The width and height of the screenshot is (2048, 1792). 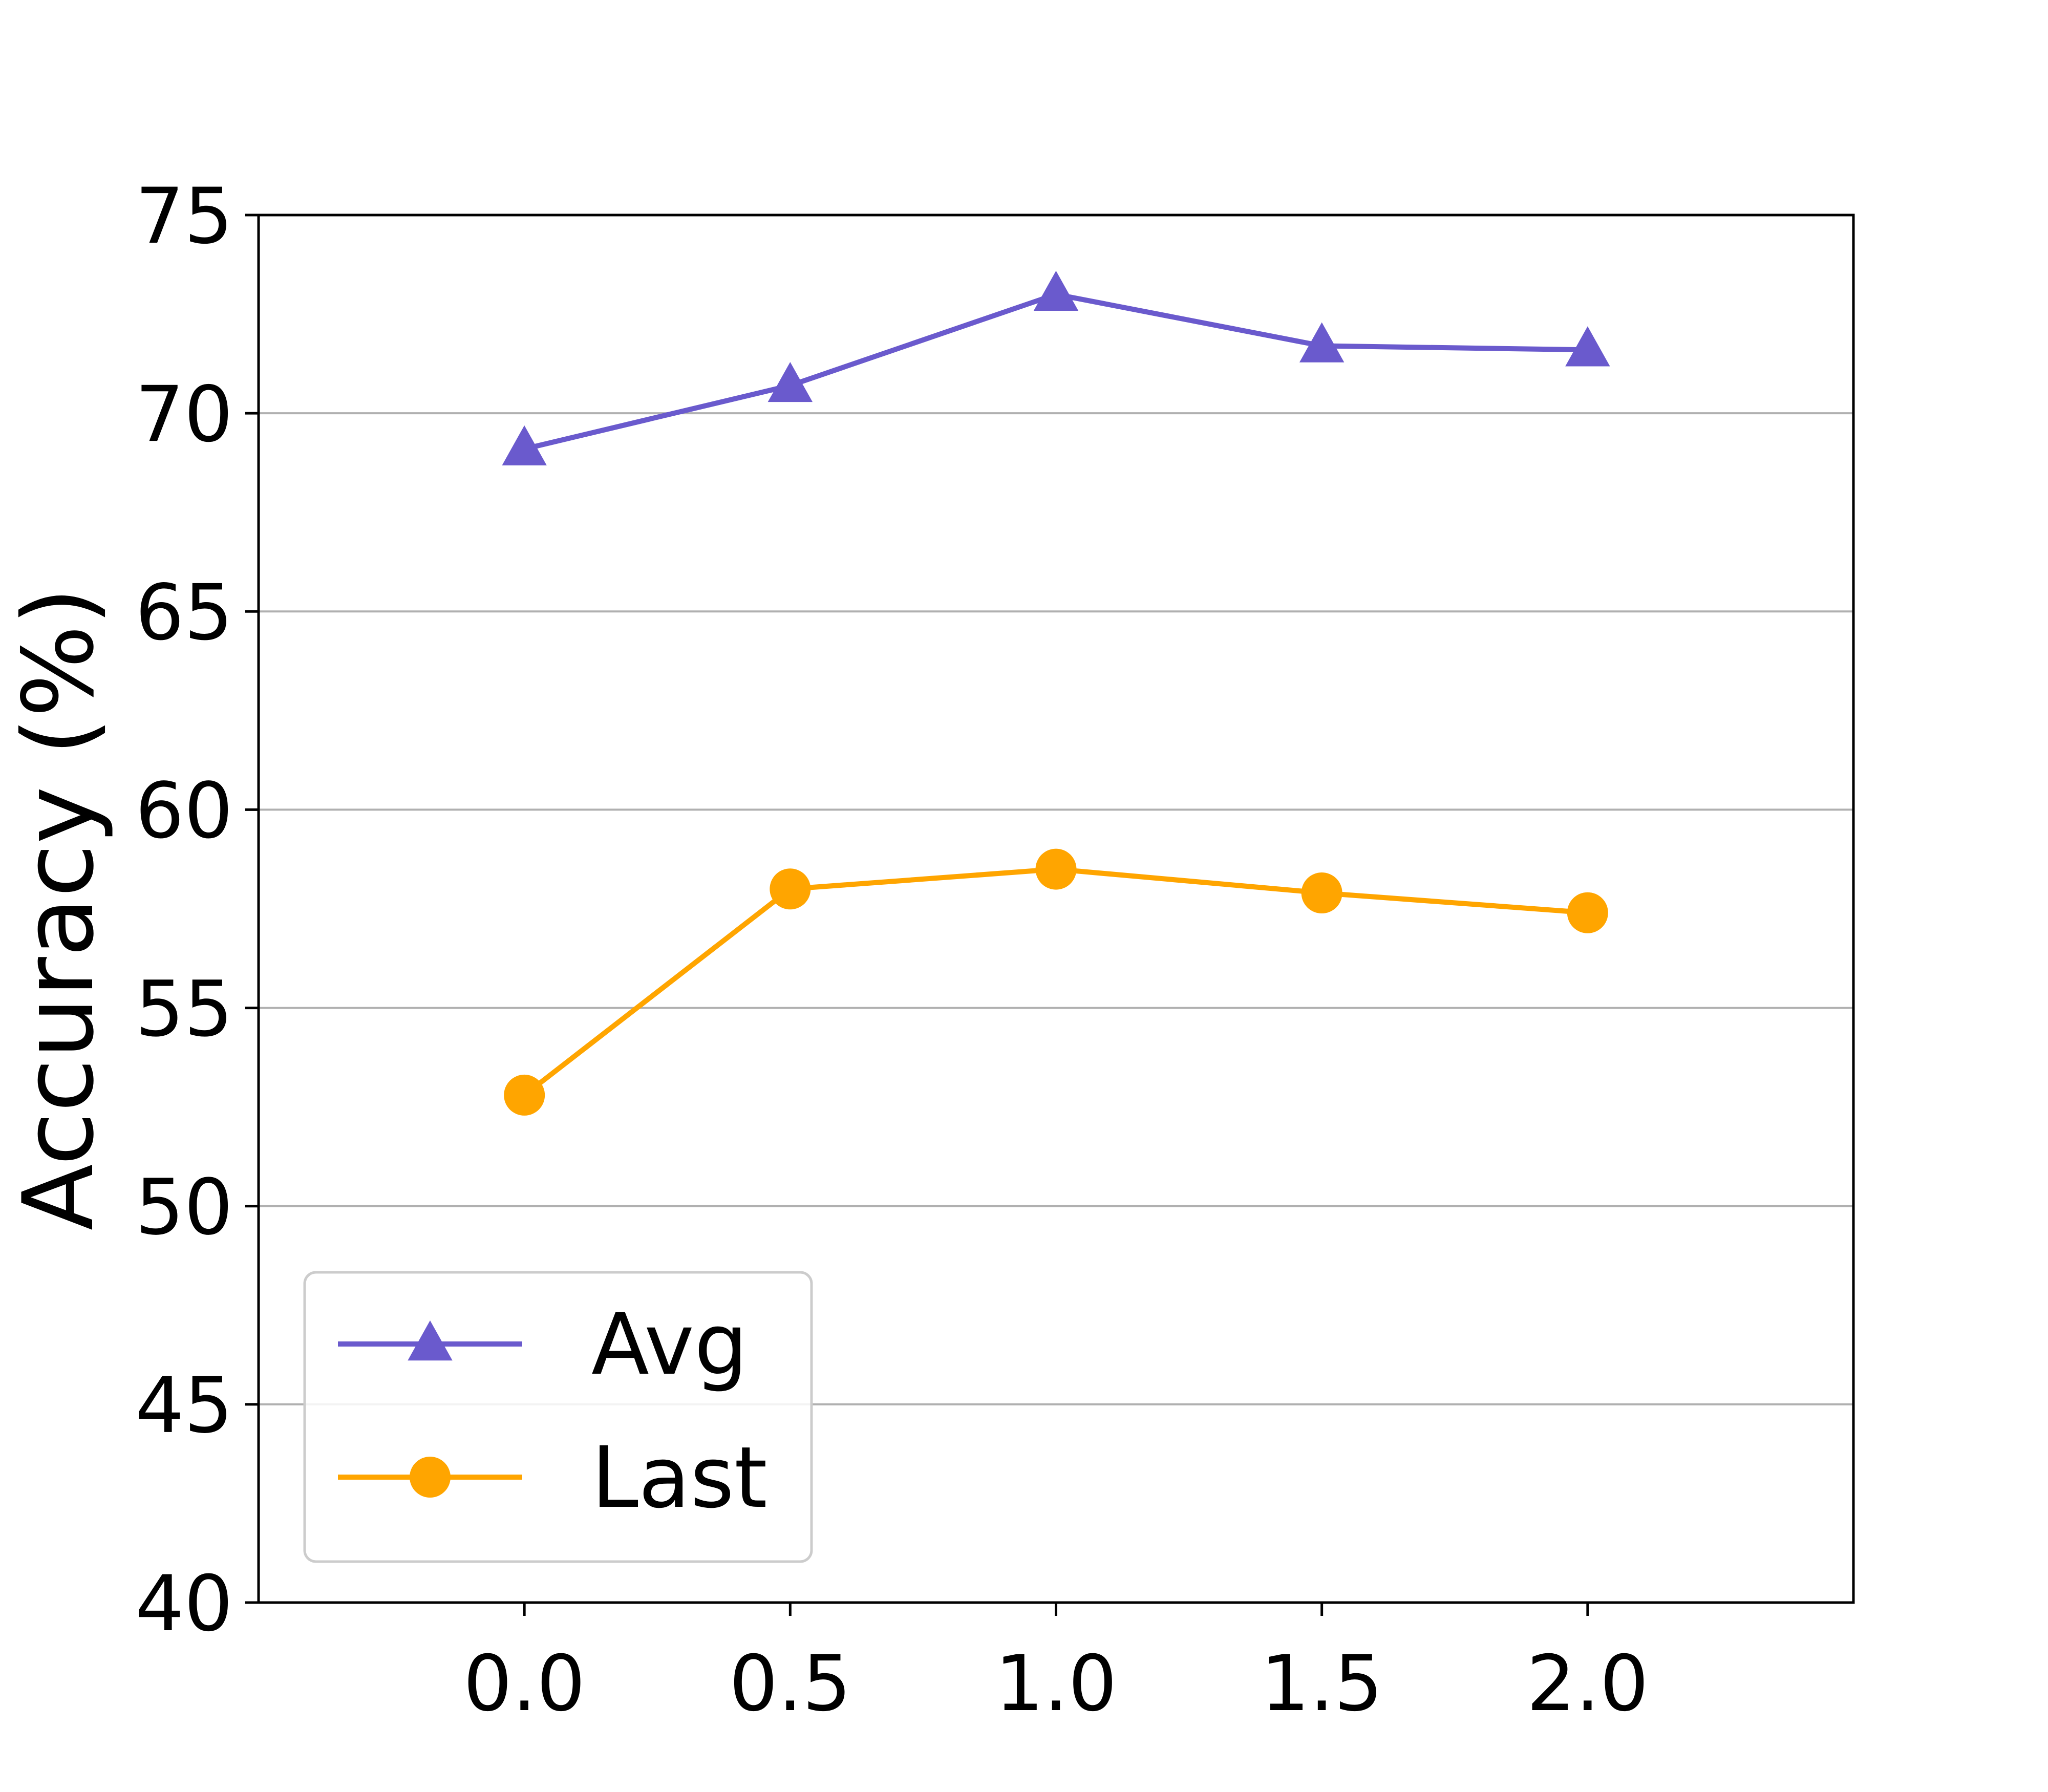 I want to click on x-tick-label: 1.0, so click(x=1056, y=1684).